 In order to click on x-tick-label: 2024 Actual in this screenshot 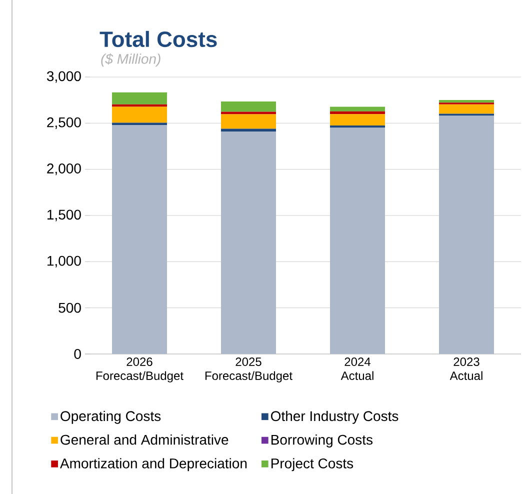, I will do `click(357, 369)`.